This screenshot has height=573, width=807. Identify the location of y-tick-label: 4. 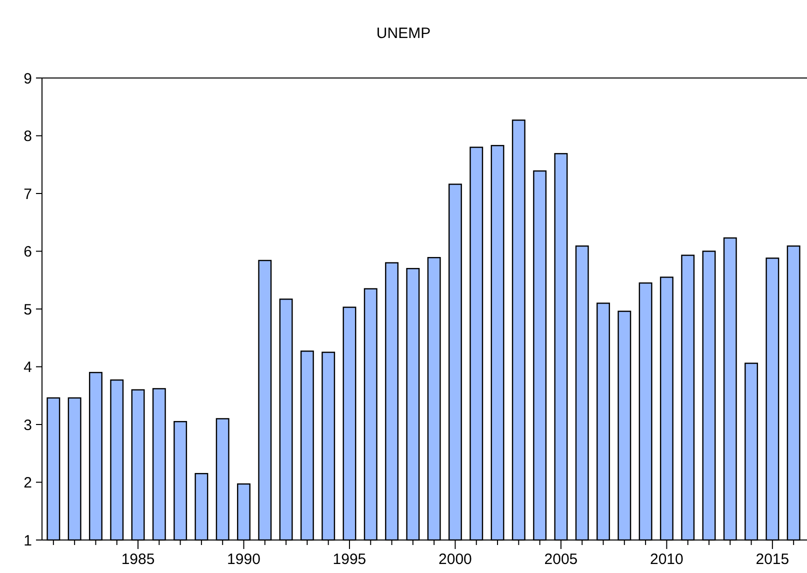
(28, 367).